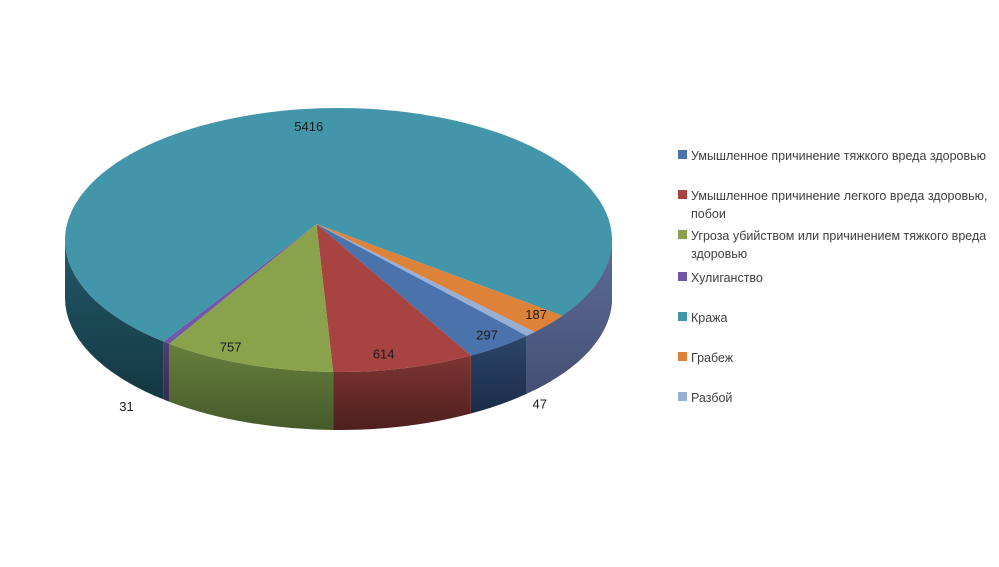 The image size is (999, 567). I want to click on legend-item-5: Грабеж, so click(834, 358).